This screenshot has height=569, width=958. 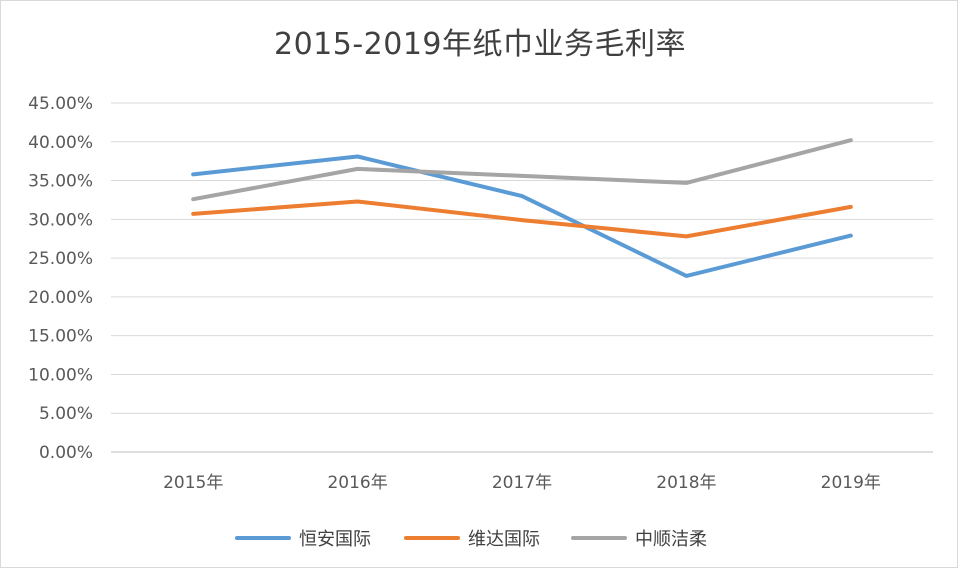 I want to click on y-tick-label: 20.00%, so click(x=60, y=298).